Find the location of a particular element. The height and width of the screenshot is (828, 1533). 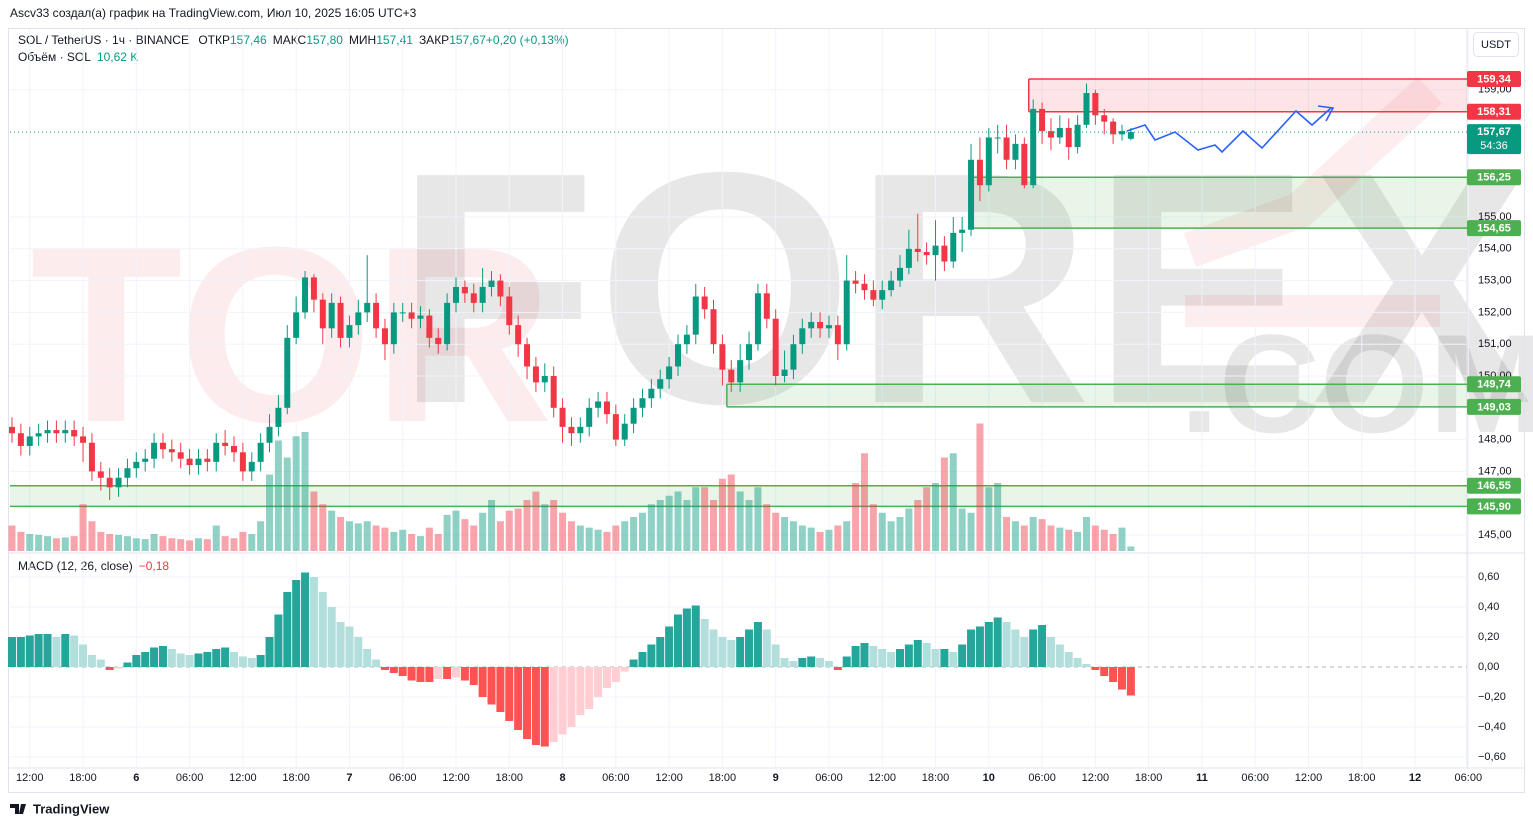

currency-label: USDT is located at coordinates (1496, 45).